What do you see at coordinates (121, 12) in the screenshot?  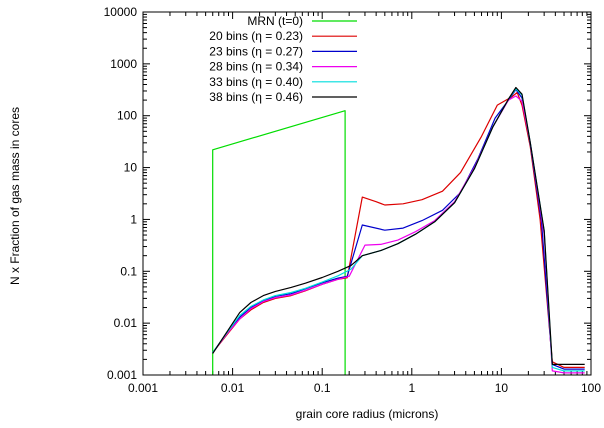 I see `y-tick-label: 10000` at bounding box center [121, 12].